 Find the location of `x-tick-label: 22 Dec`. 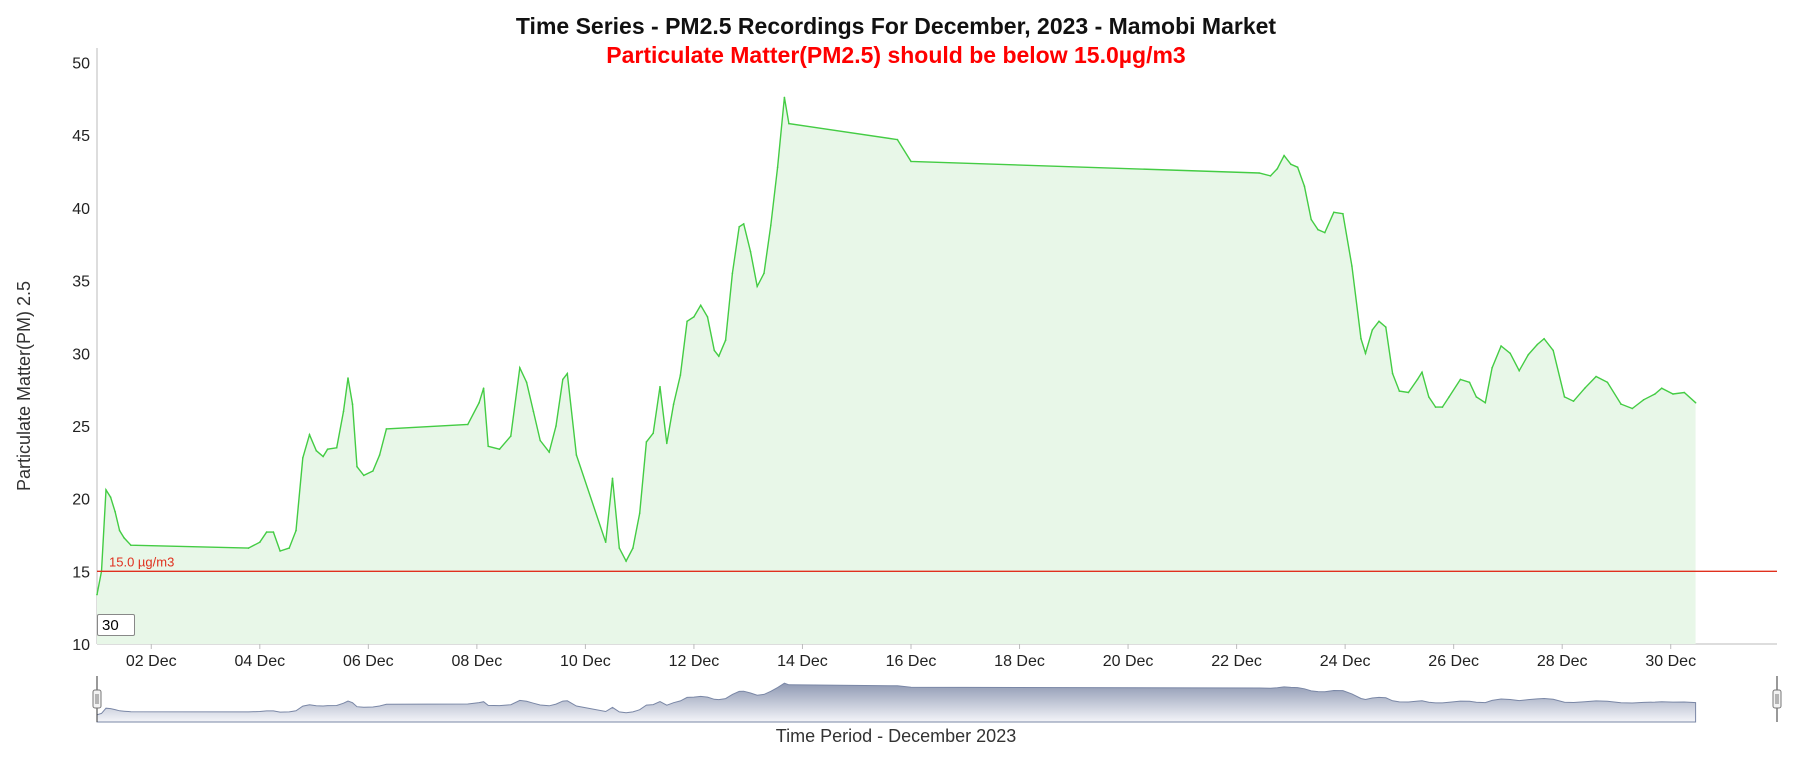

x-tick-label: 22 Dec is located at coordinates (1236, 661).